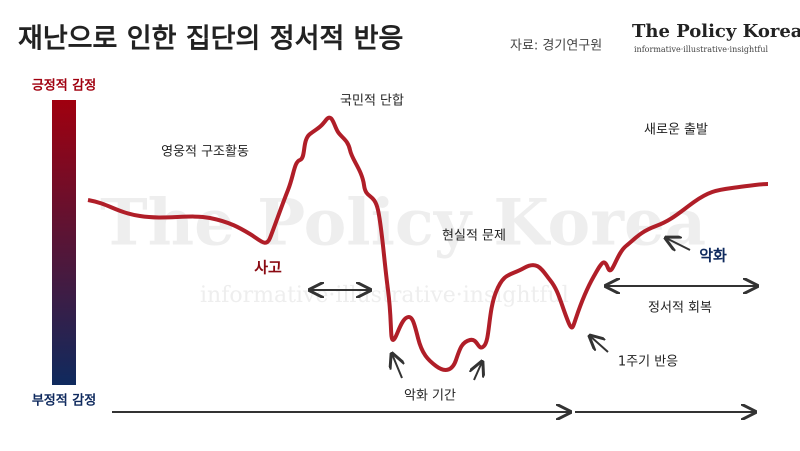  What do you see at coordinates (64, 242) in the screenshot?
I see `emotion-bar` at bounding box center [64, 242].